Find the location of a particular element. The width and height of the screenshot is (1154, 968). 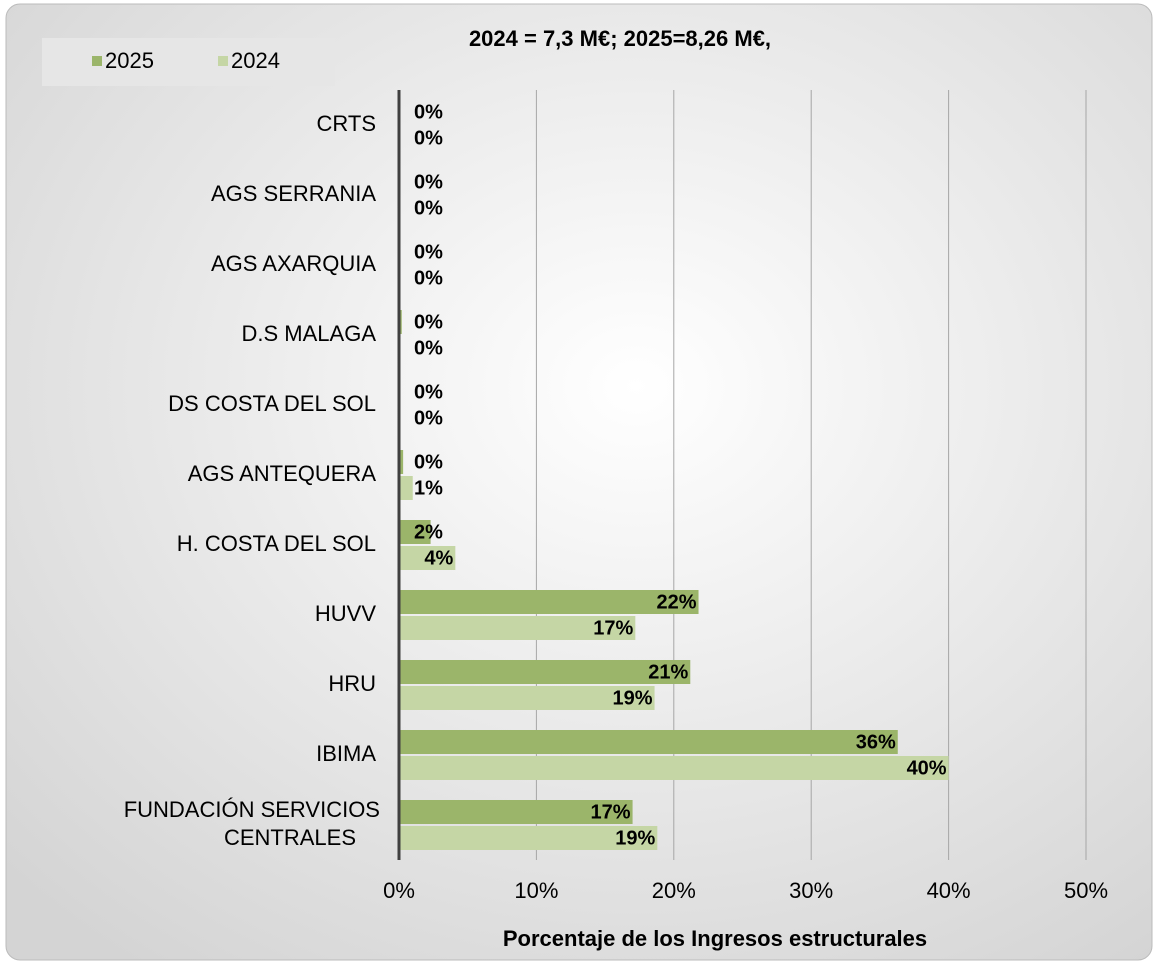

y-tick-label: HRU is located at coordinates (352, 683).